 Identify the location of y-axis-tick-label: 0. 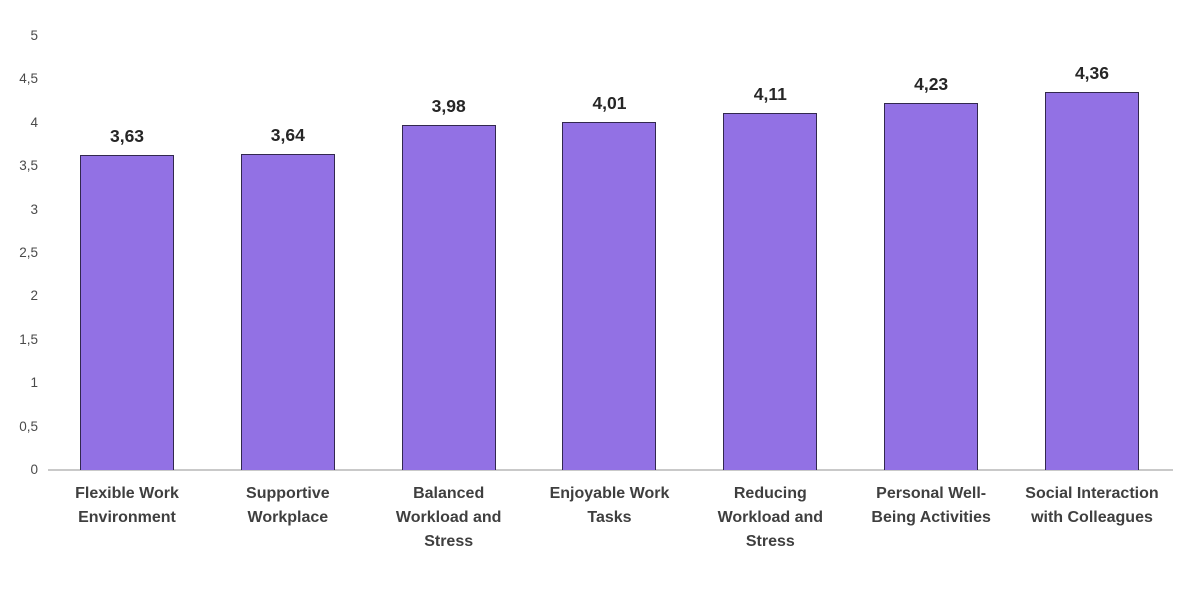
(34, 469).